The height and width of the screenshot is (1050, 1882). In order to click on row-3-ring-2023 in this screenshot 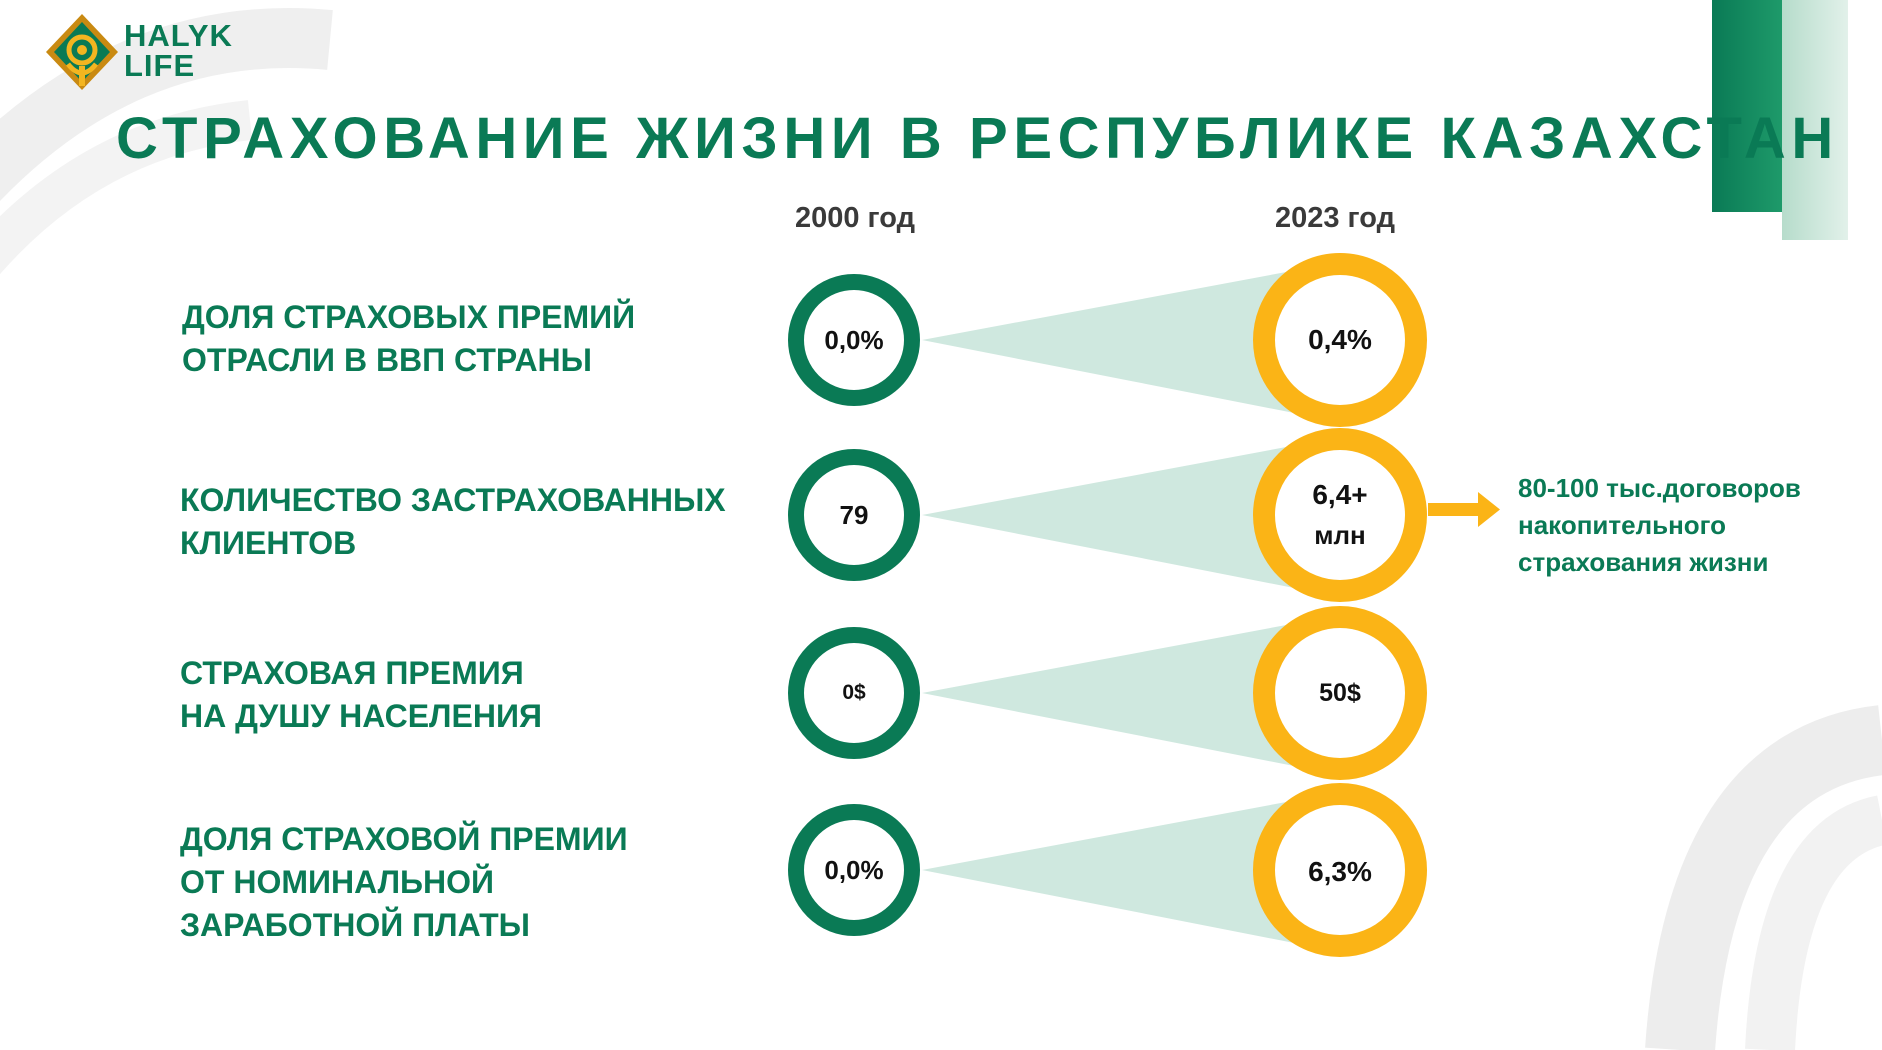, I will do `click(1340, 693)`.